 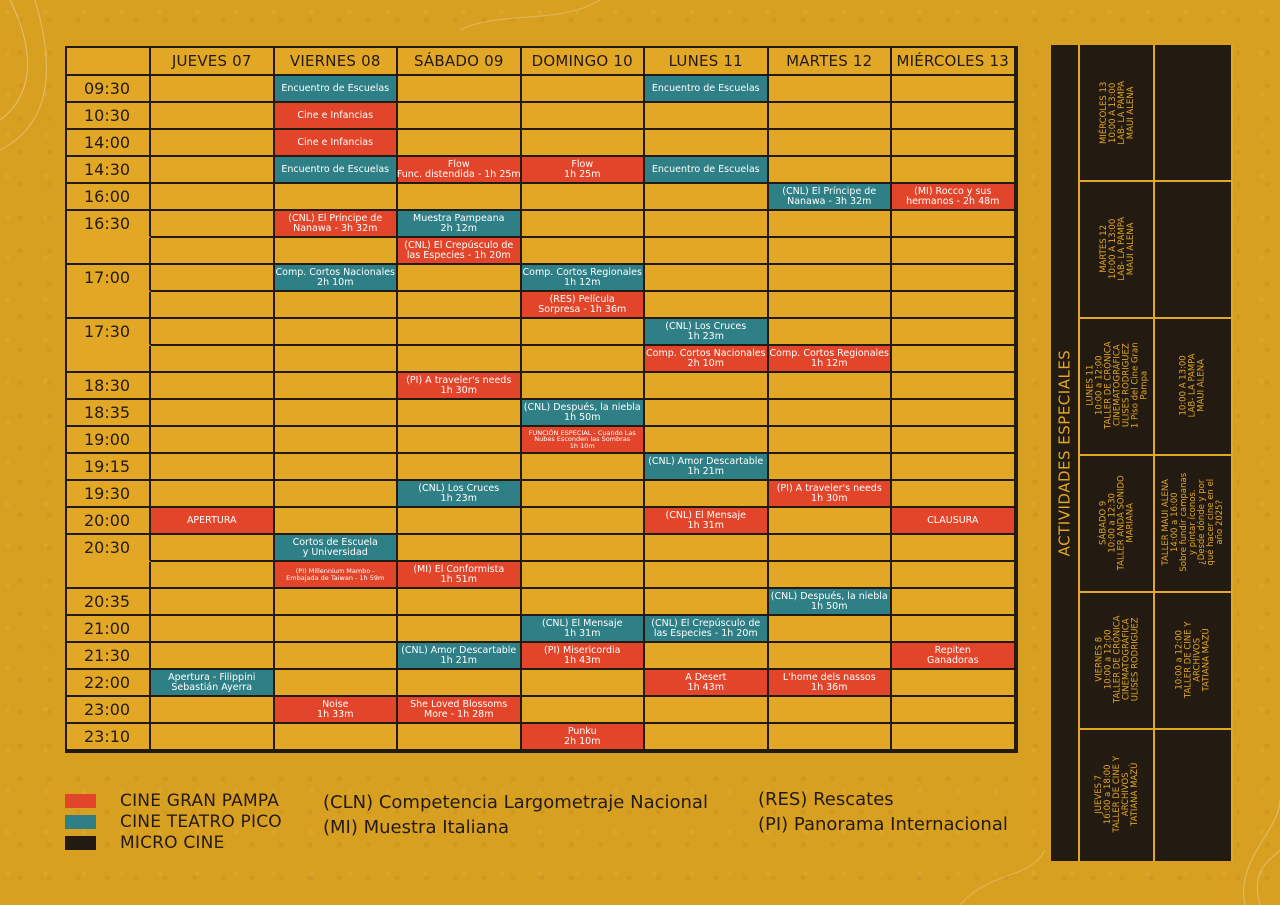 What do you see at coordinates (1193, 386) in the screenshot?
I see `special-activity-block: 10:00 A 13:00 LAB- LA PAMPA MAUI ALENA` at bounding box center [1193, 386].